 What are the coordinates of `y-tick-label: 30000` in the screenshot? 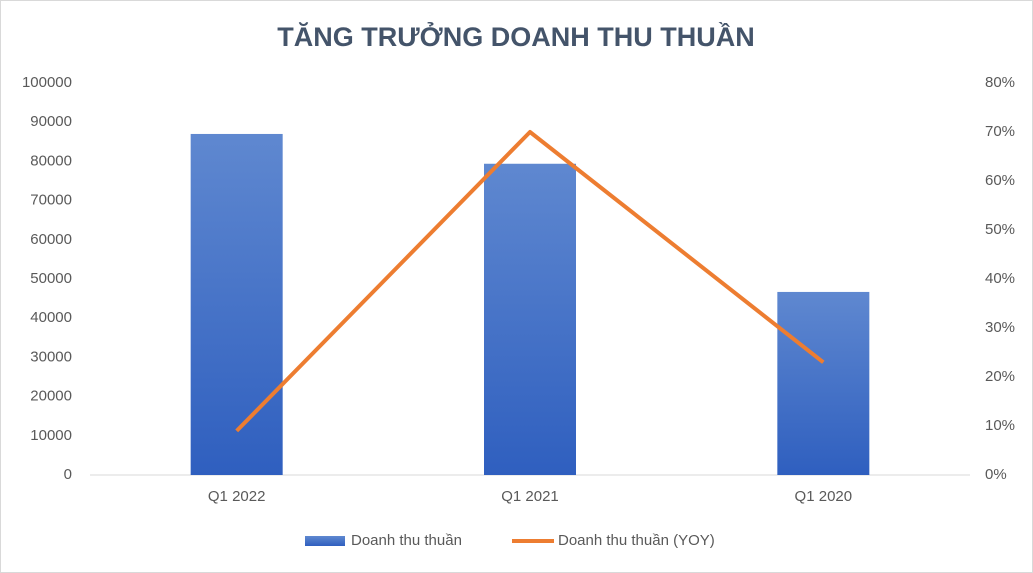 It's located at (51, 356).